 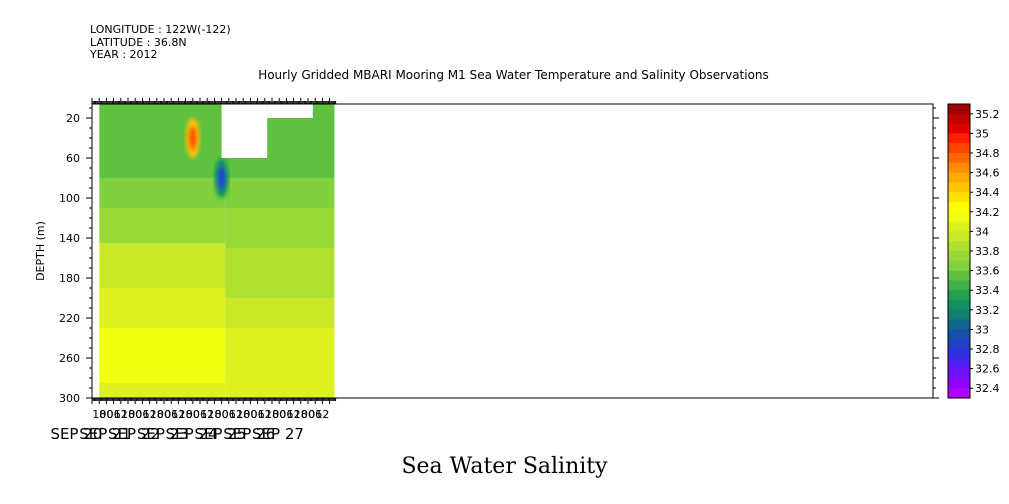 I want to click on x-day-label: SEP 22, so click(x=134, y=434).